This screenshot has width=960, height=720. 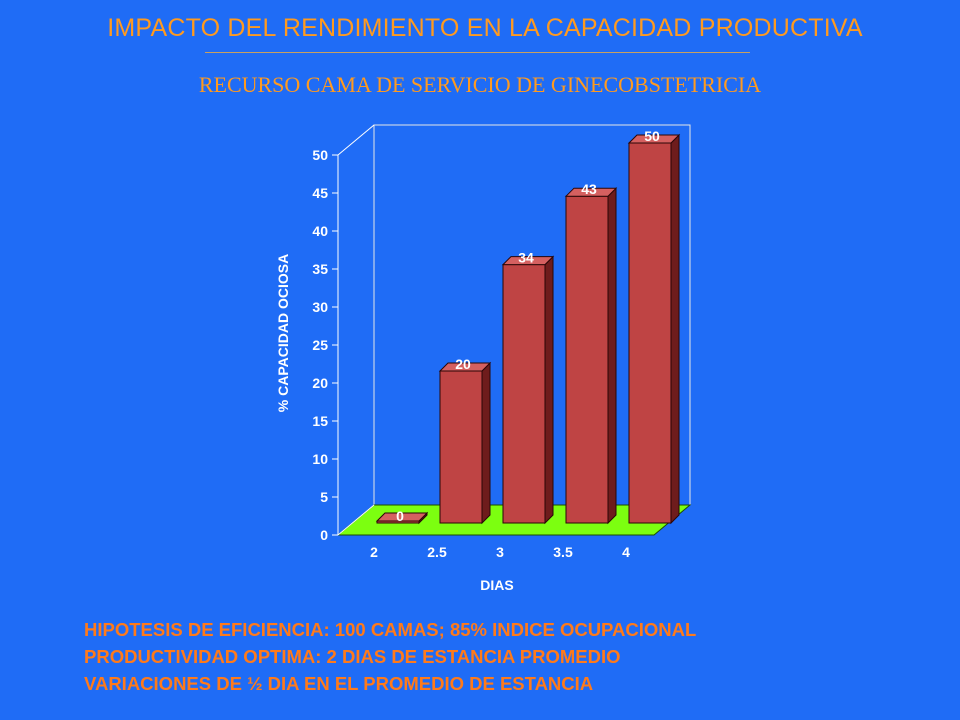 What do you see at coordinates (320, 307) in the screenshot?
I see `y-tick-label: 30` at bounding box center [320, 307].